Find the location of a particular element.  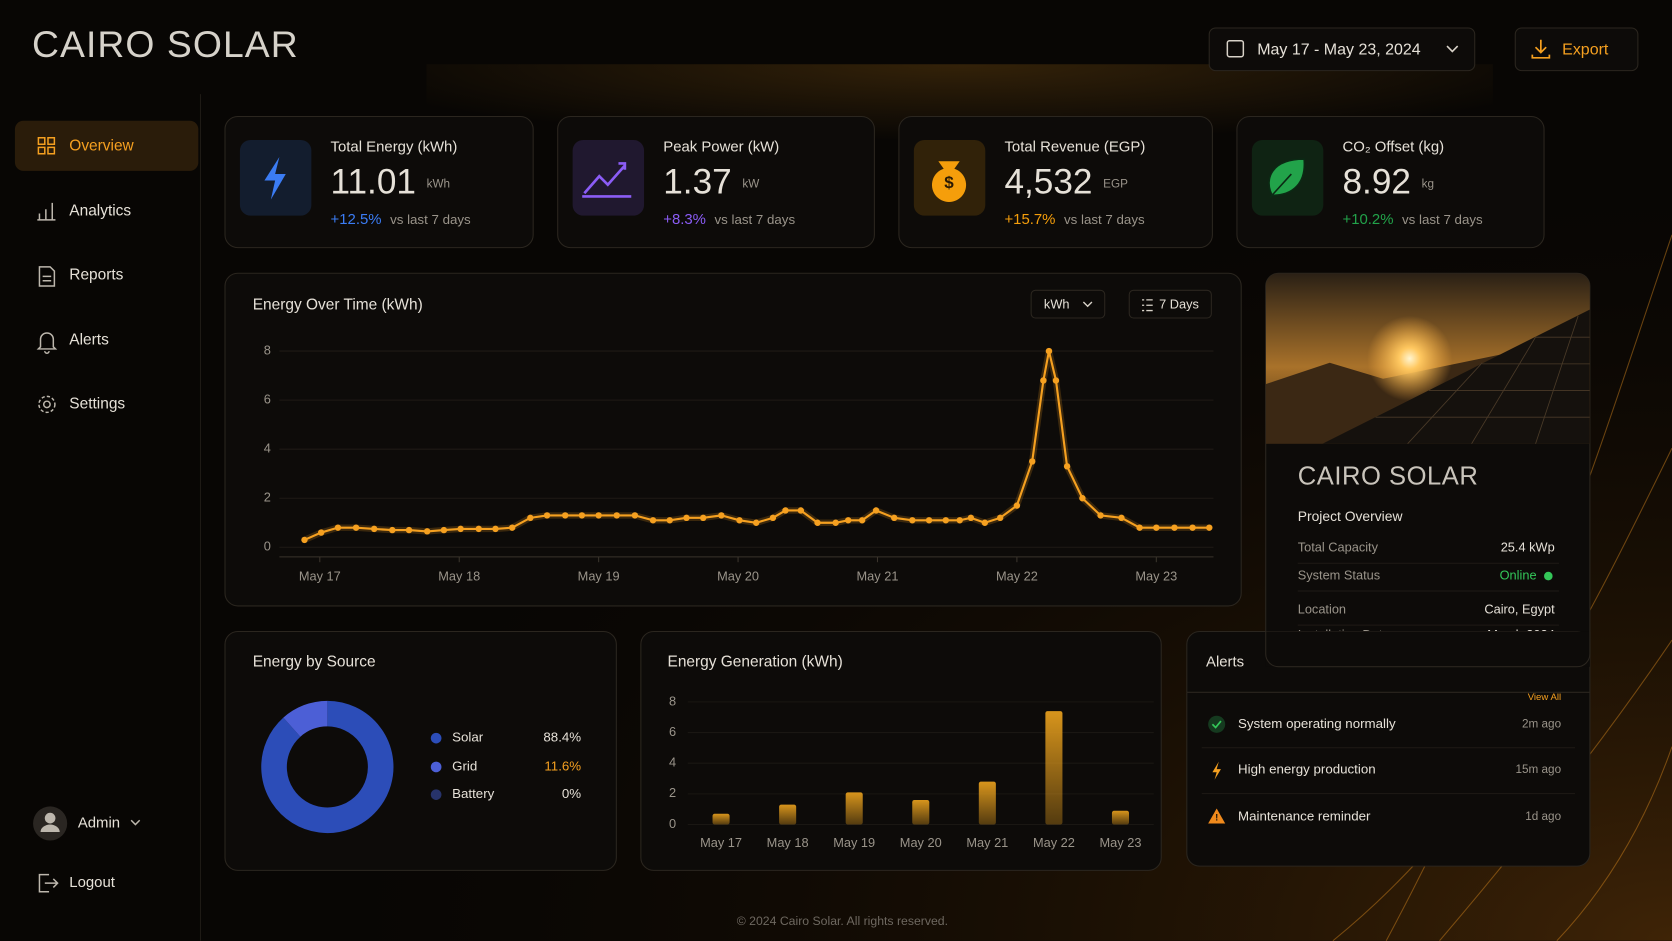

x-tick-label: May 22 is located at coordinates (1054, 842).